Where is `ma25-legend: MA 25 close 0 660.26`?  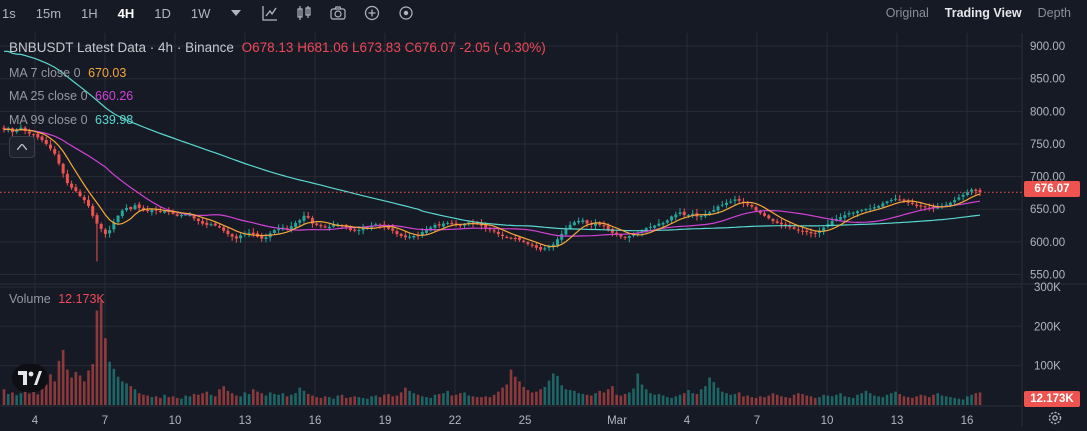
ma25-legend: MA 25 close 0 660.26 is located at coordinates (71, 96).